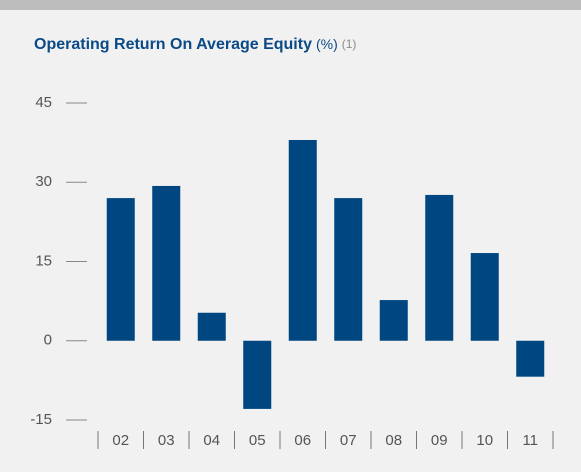 This screenshot has width=581, height=472. Describe the element at coordinates (211, 440) in the screenshot. I see `x-tick-label: 04` at that location.